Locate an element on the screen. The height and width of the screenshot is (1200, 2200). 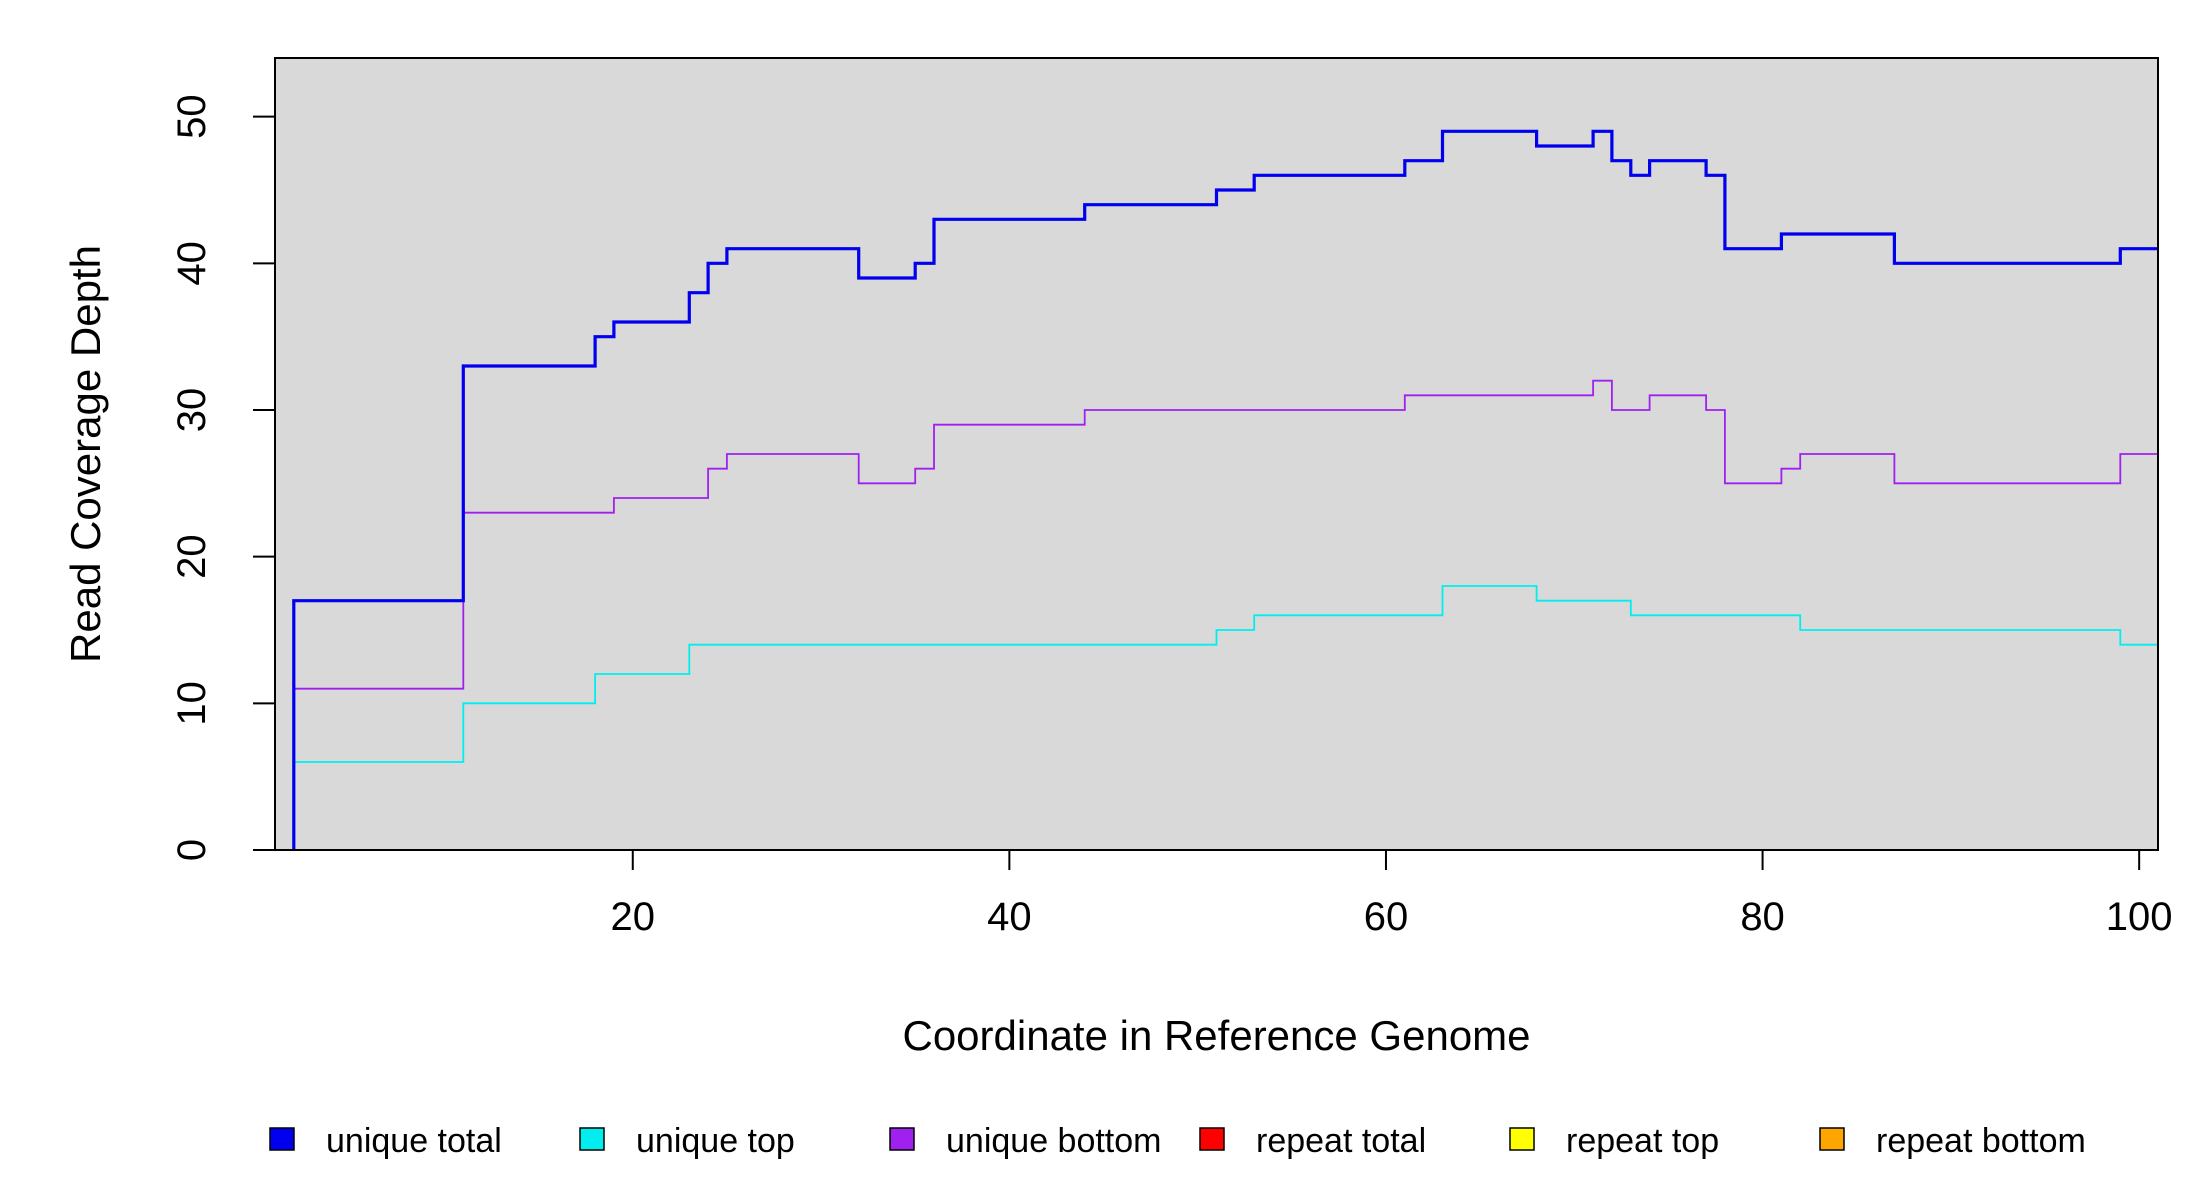
legend-swatch-unique-bottom is located at coordinates (902, 1139).